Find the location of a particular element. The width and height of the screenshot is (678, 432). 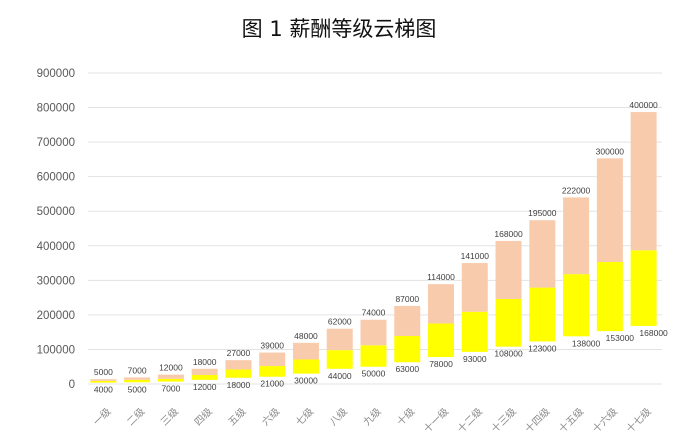

bottom-data-label: 5000 is located at coordinates (137, 389).